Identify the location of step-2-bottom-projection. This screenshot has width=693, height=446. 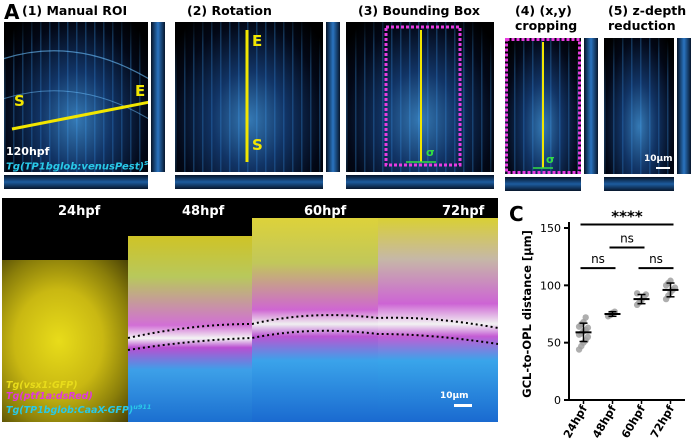
(249, 182).